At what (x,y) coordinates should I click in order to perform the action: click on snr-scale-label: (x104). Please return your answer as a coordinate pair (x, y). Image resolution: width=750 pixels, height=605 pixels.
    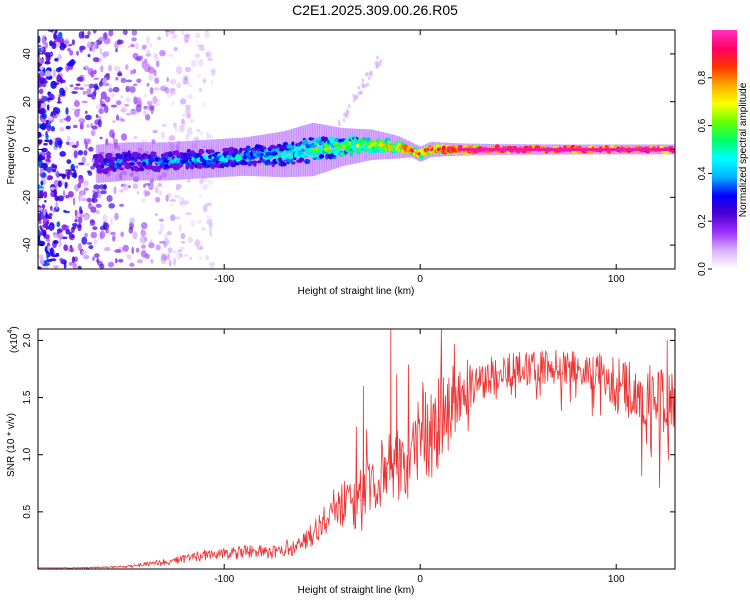
    Looking at the image, I should click on (13, 339).